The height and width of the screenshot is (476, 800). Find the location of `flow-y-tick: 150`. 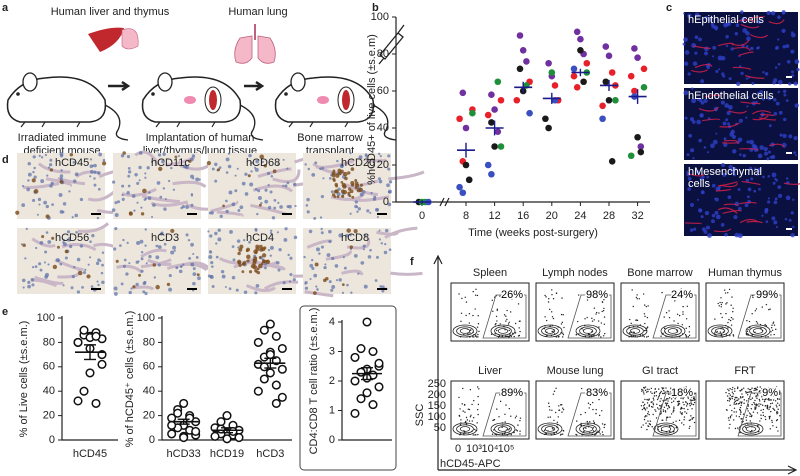

flow-y-tick: 150 is located at coordinates (437, 406).